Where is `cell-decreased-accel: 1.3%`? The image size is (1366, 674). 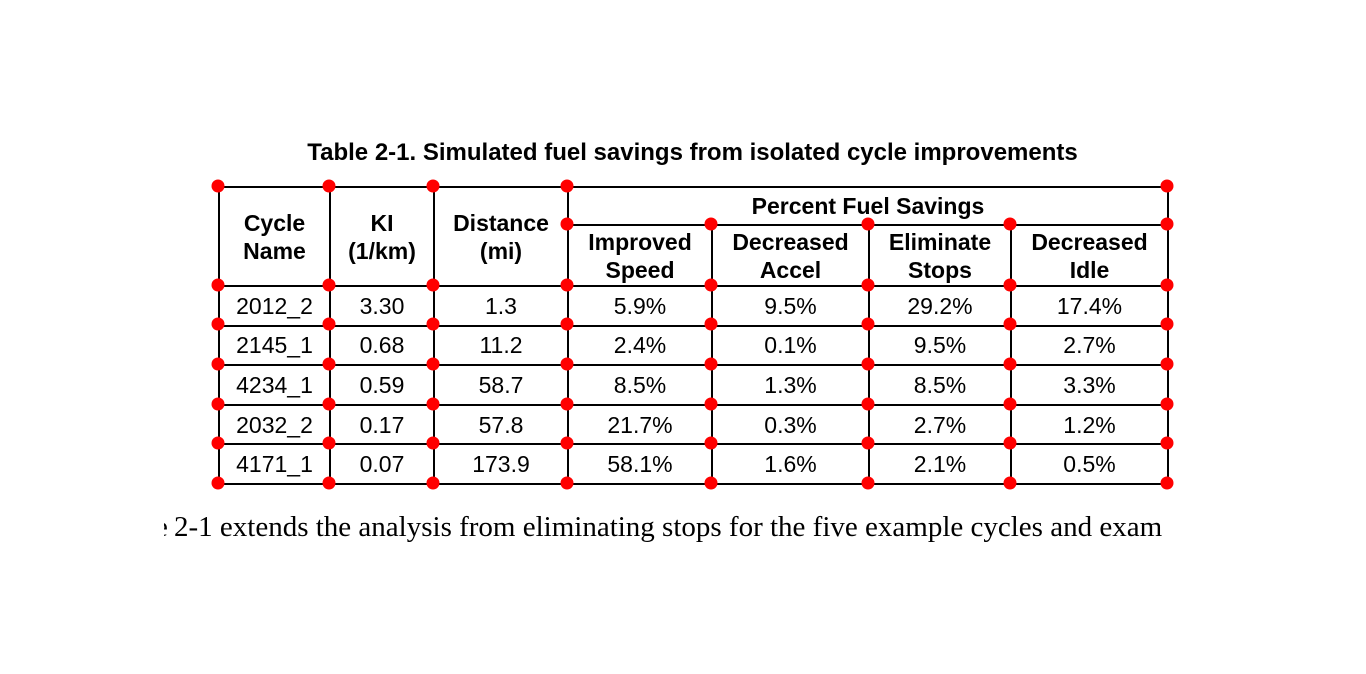
cell-decreased-accel: 1.3% is located at coordinates (790, 385).